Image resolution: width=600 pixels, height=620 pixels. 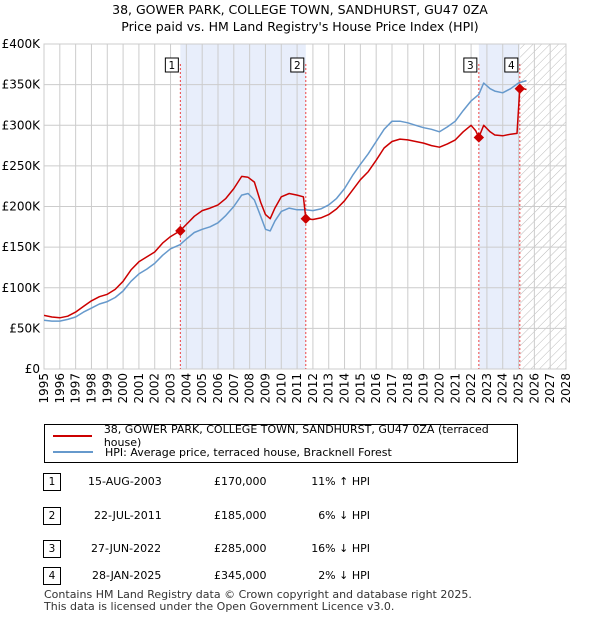 I want to click on transaction-date: 27-JUN-2022, so click(x=126, y=548).